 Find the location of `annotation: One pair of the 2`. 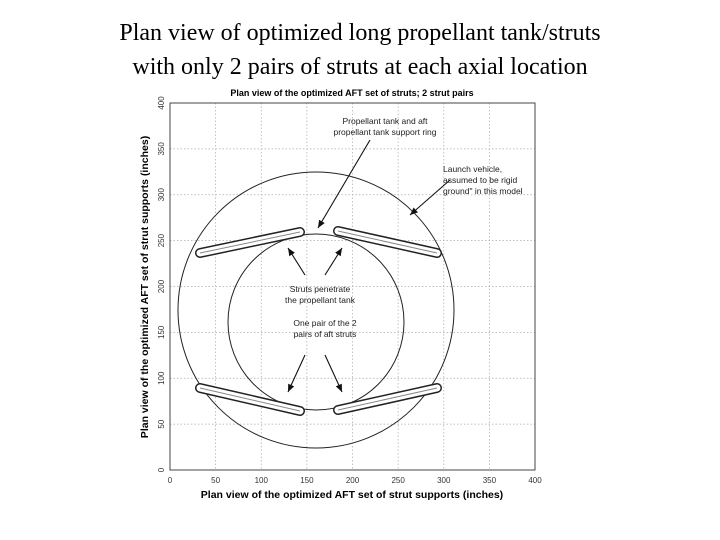

annotation: One pair of the 2 is located at coordinates (325, 323).